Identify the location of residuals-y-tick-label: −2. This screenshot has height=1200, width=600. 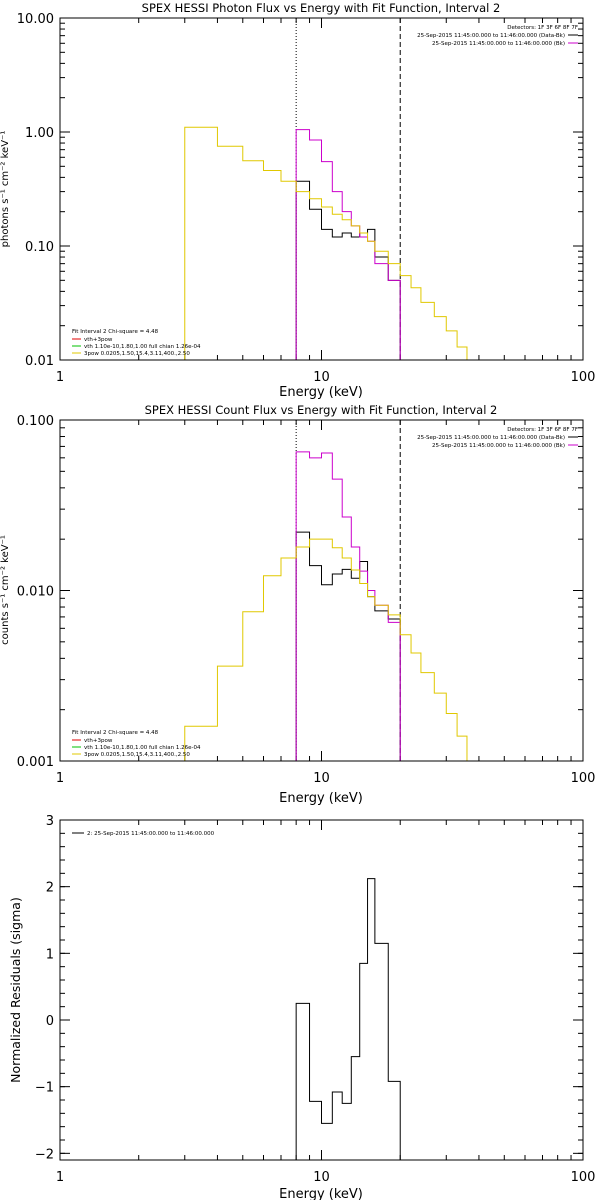
(44, 1154).